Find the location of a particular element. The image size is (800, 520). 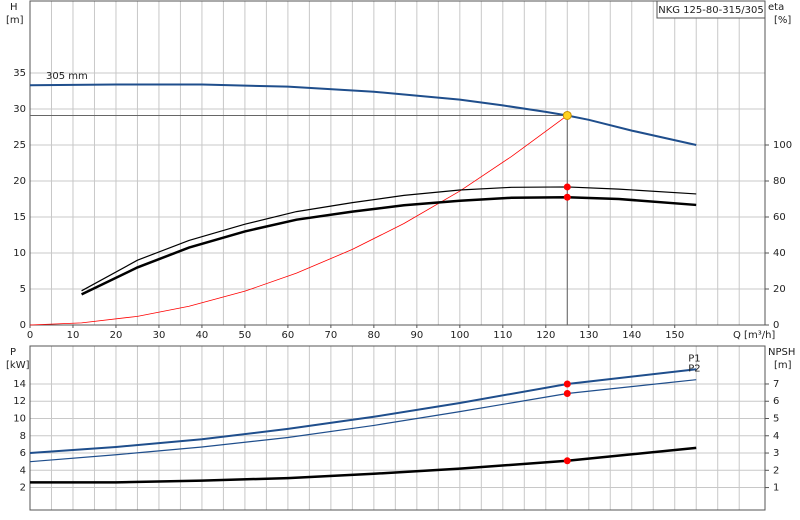

y2-tick-label: 0 is located at coordinates (776, 325).